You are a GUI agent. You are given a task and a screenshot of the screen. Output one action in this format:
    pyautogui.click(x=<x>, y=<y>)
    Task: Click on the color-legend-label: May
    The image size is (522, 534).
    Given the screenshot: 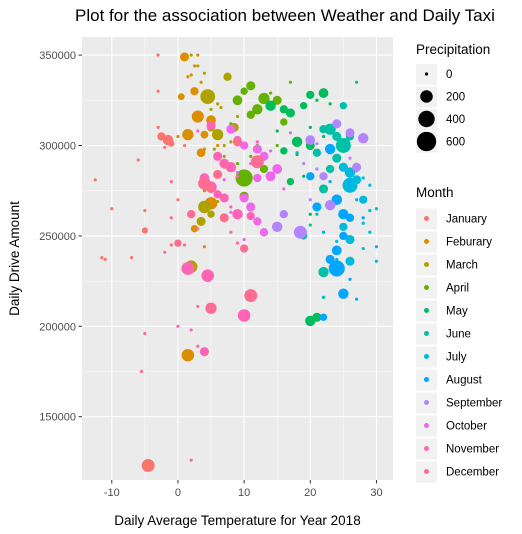 What is the action you would take?
    pyautogui.click(x=457, y=312)
    